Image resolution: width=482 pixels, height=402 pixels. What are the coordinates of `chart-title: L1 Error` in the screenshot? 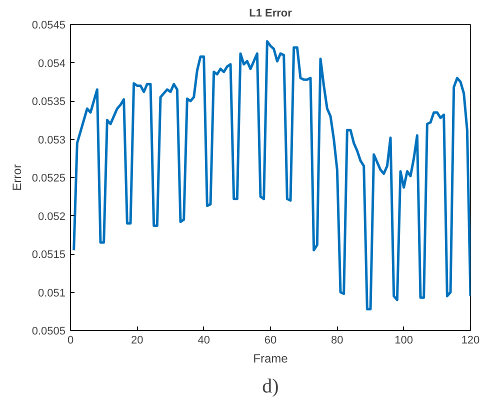 It's located at (271, 14).